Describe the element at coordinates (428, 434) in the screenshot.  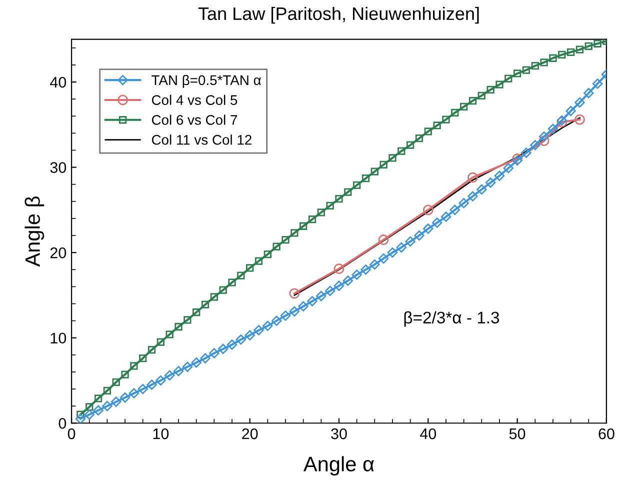
I see `x-tick-label: 40` at that location.